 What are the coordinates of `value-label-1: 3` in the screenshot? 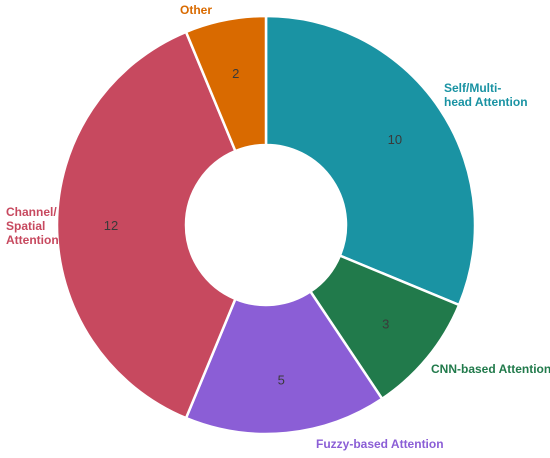 It's located at (385, 323).